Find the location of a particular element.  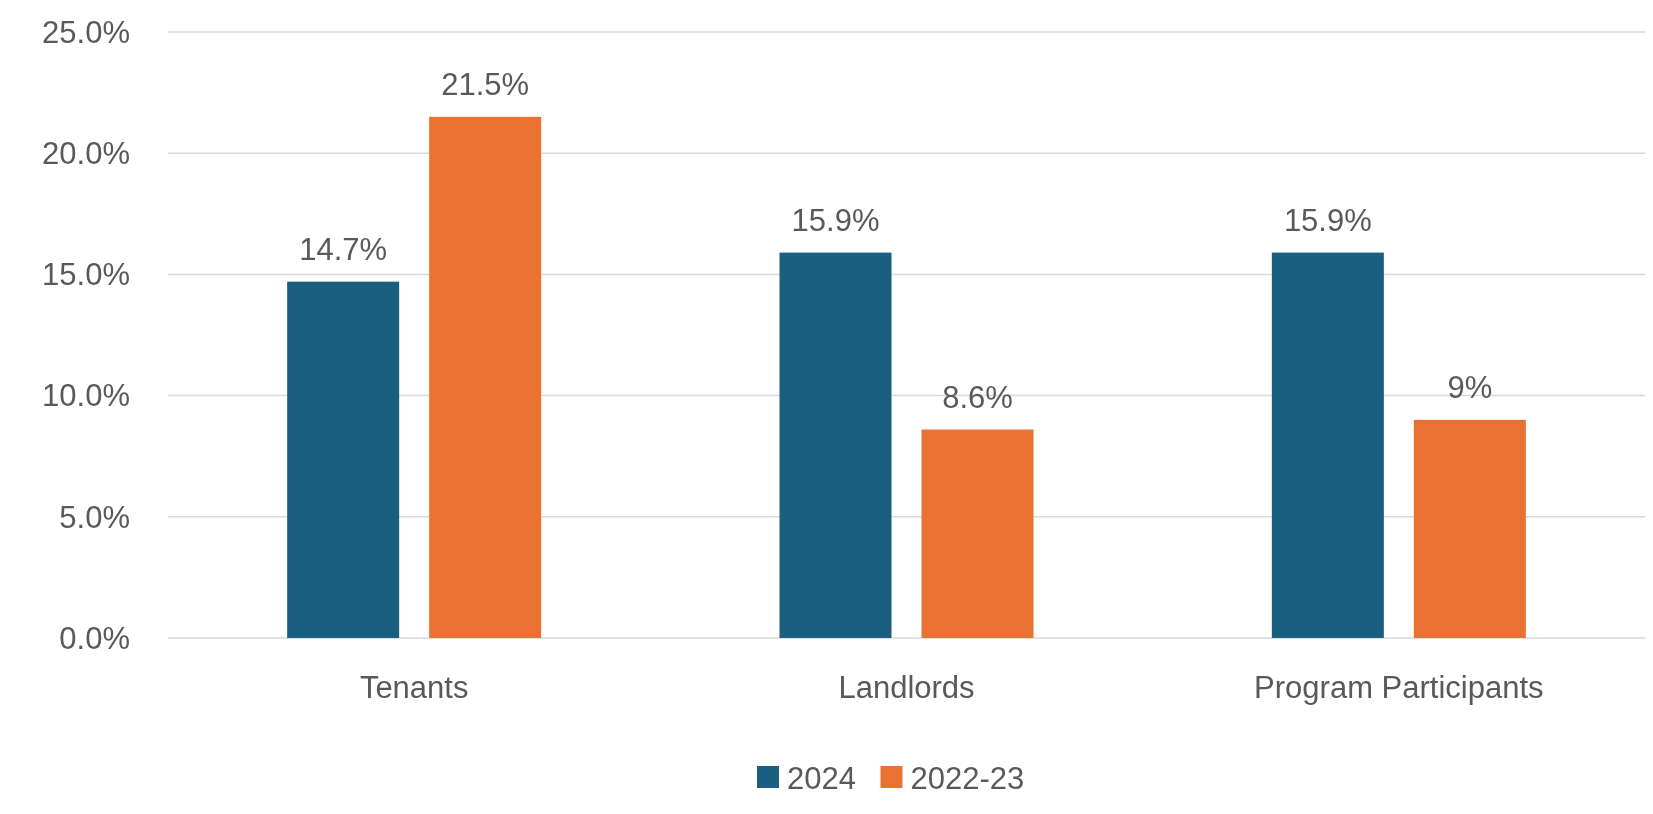

data-label: 21.5% is located at coordinates (485, 84).